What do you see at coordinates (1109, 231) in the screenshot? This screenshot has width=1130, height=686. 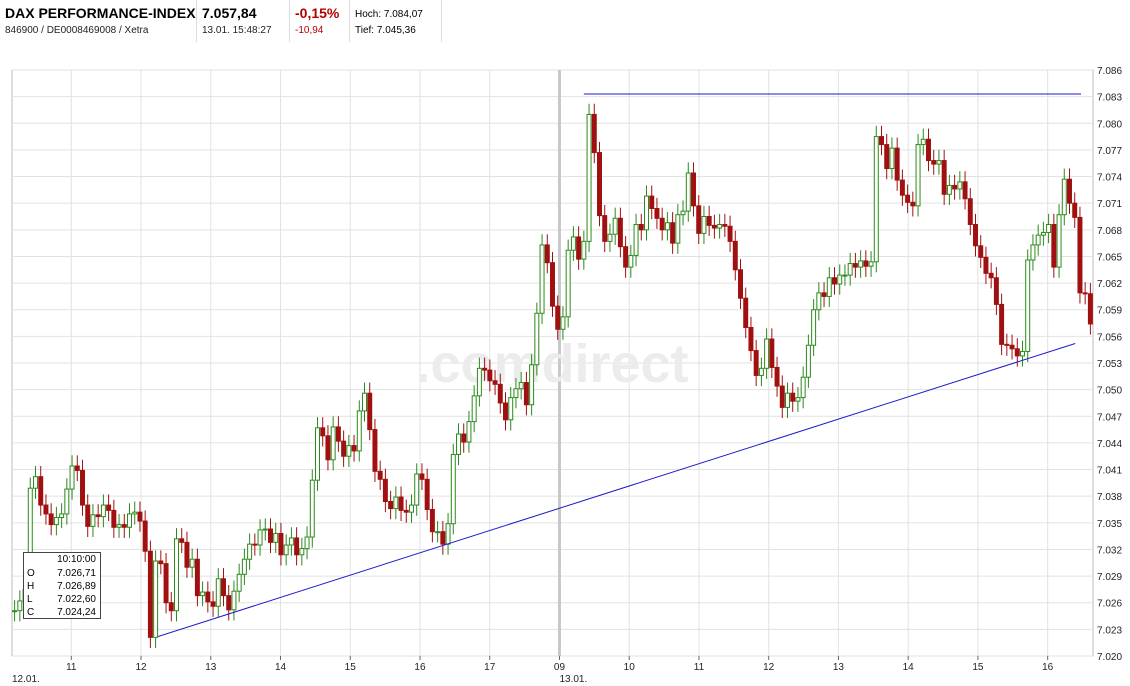 I see `y-tick-label: 7.068` at bounding box center [1109, 231].